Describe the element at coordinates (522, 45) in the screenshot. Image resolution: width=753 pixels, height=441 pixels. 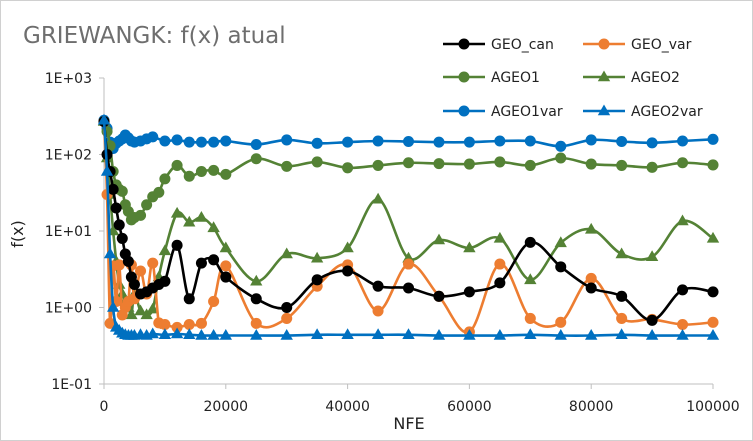
I see `legend-label: GEO_can` at that location.